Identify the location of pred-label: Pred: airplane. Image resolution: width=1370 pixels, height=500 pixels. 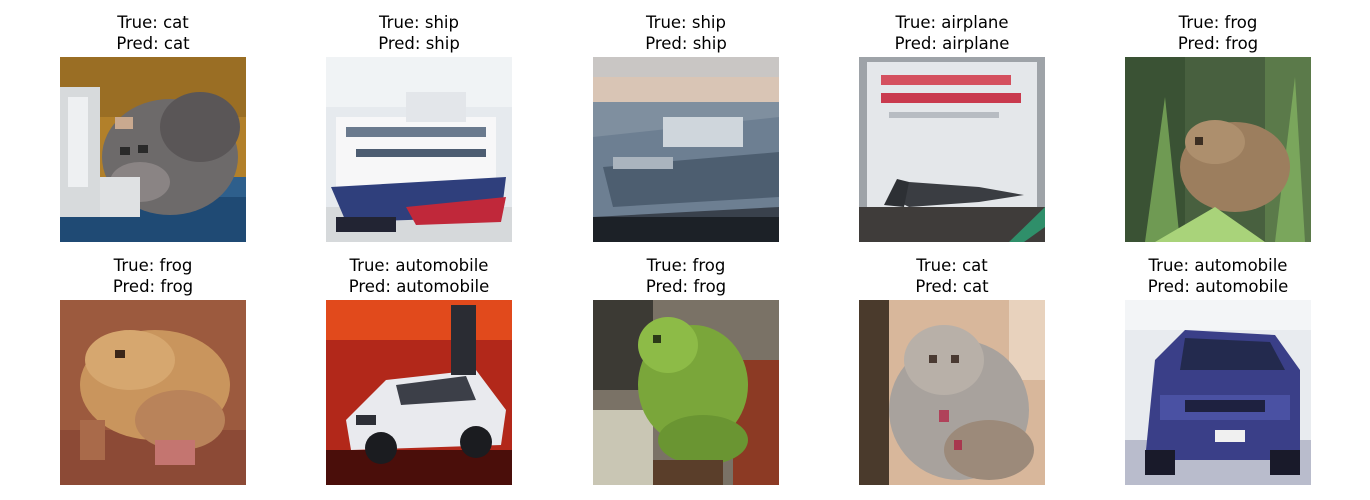
(952, 43).